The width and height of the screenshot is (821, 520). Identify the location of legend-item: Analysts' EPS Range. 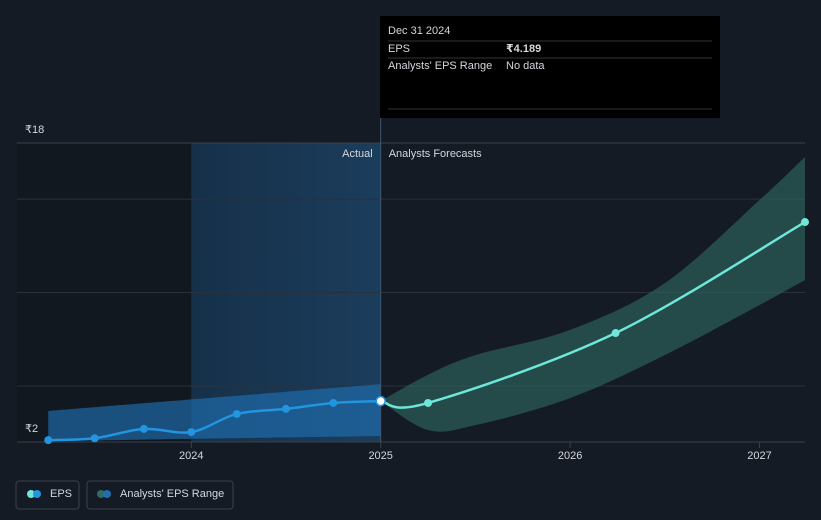
(160, 495).